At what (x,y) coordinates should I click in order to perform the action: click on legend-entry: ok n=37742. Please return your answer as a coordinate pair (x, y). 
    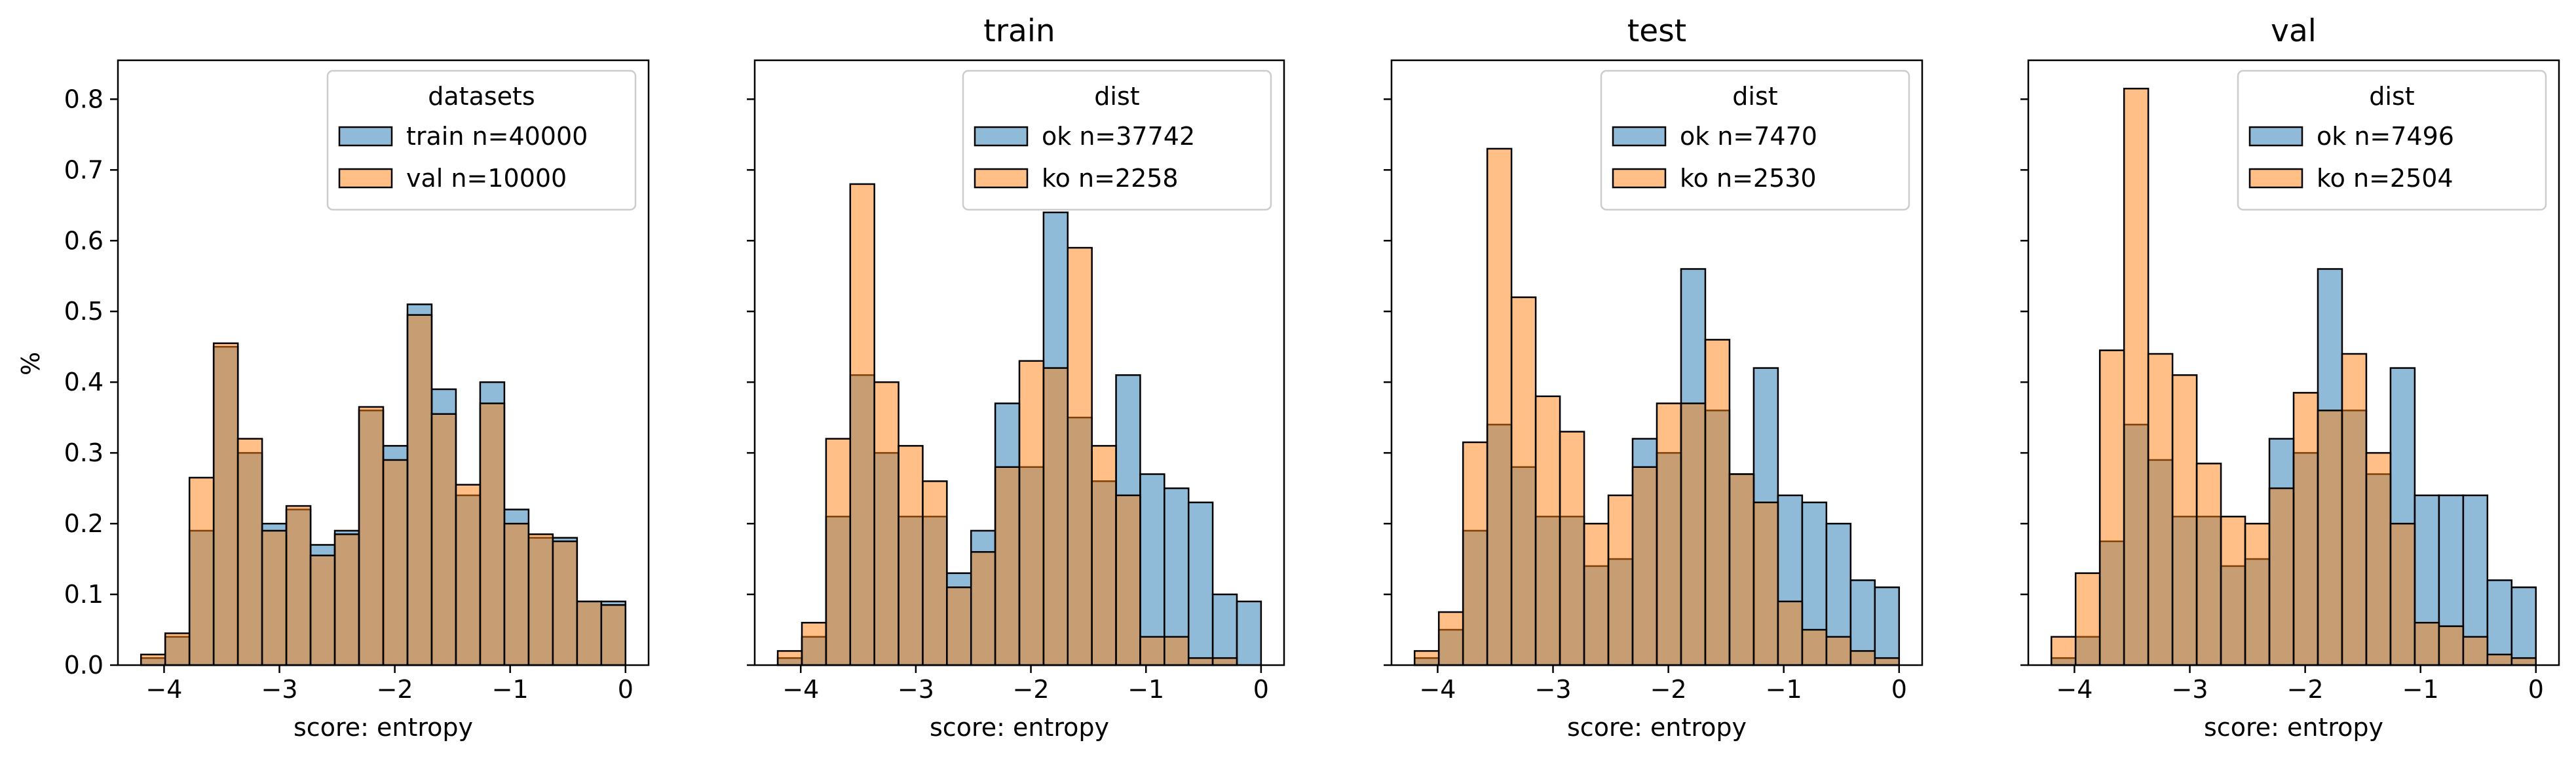
    Looking at the image, I should click on (1118, 136).